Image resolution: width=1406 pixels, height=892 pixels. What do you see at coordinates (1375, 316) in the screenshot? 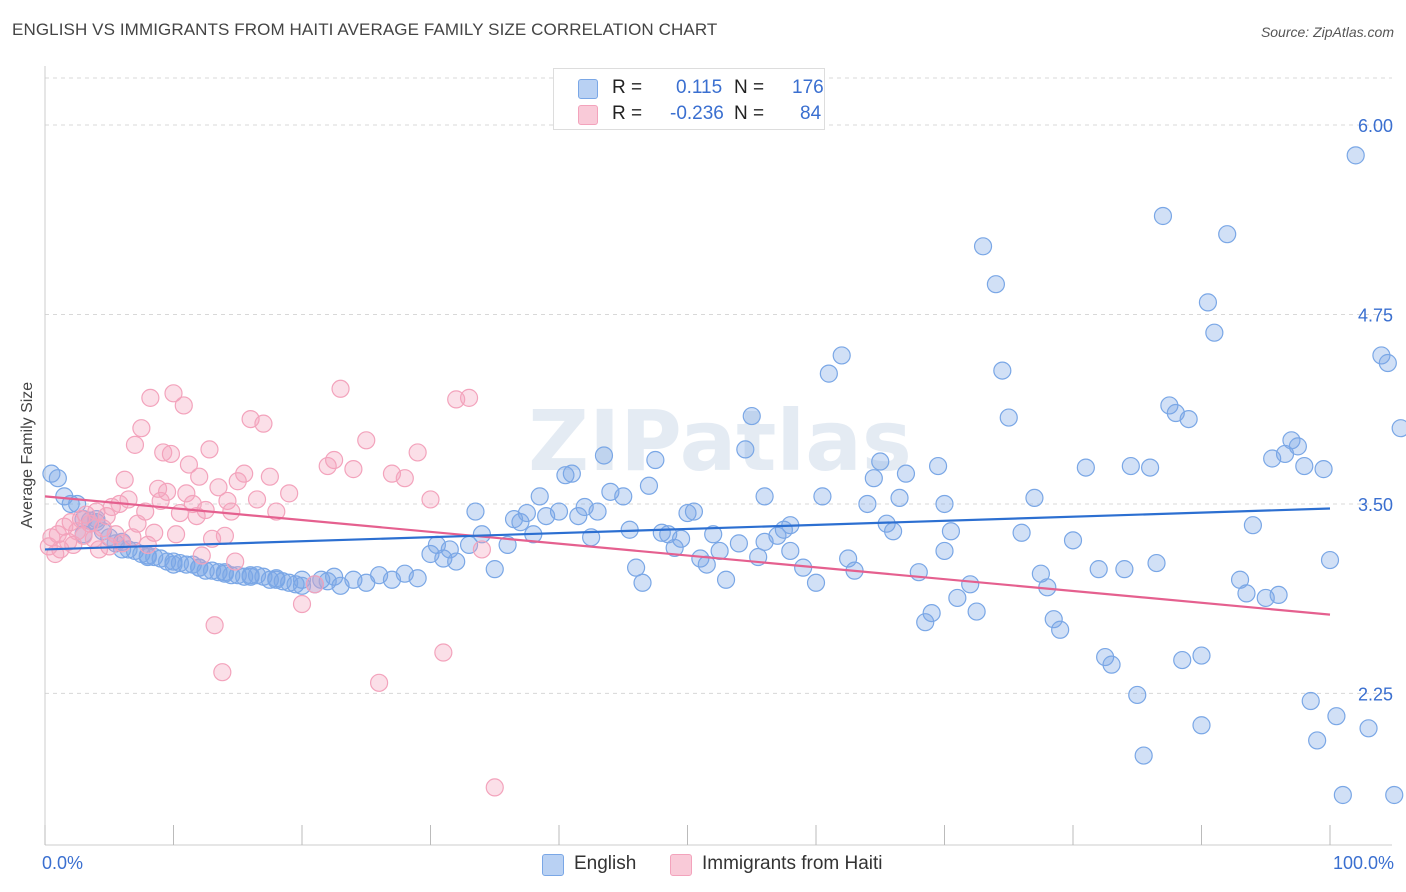
I see `y-tick-label: 4.75` at bounding box center [1375, 316].